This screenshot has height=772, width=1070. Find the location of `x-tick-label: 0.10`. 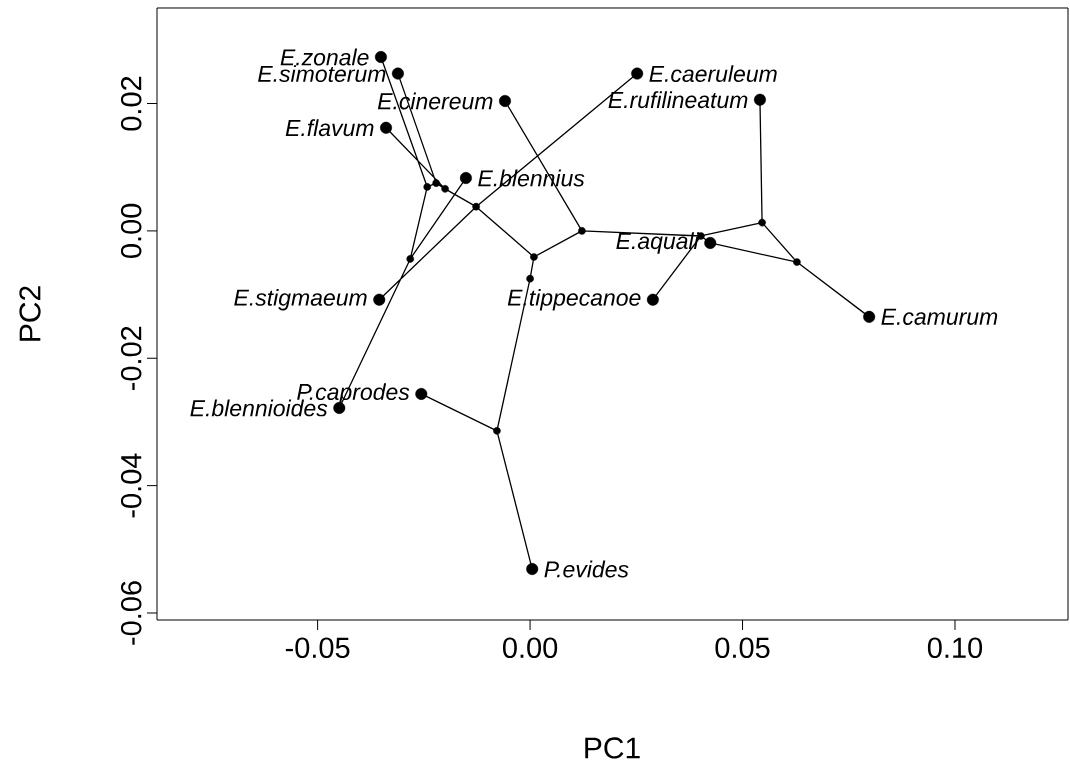

x-tick-label: 0.10 is located at coordinates (955, 648).